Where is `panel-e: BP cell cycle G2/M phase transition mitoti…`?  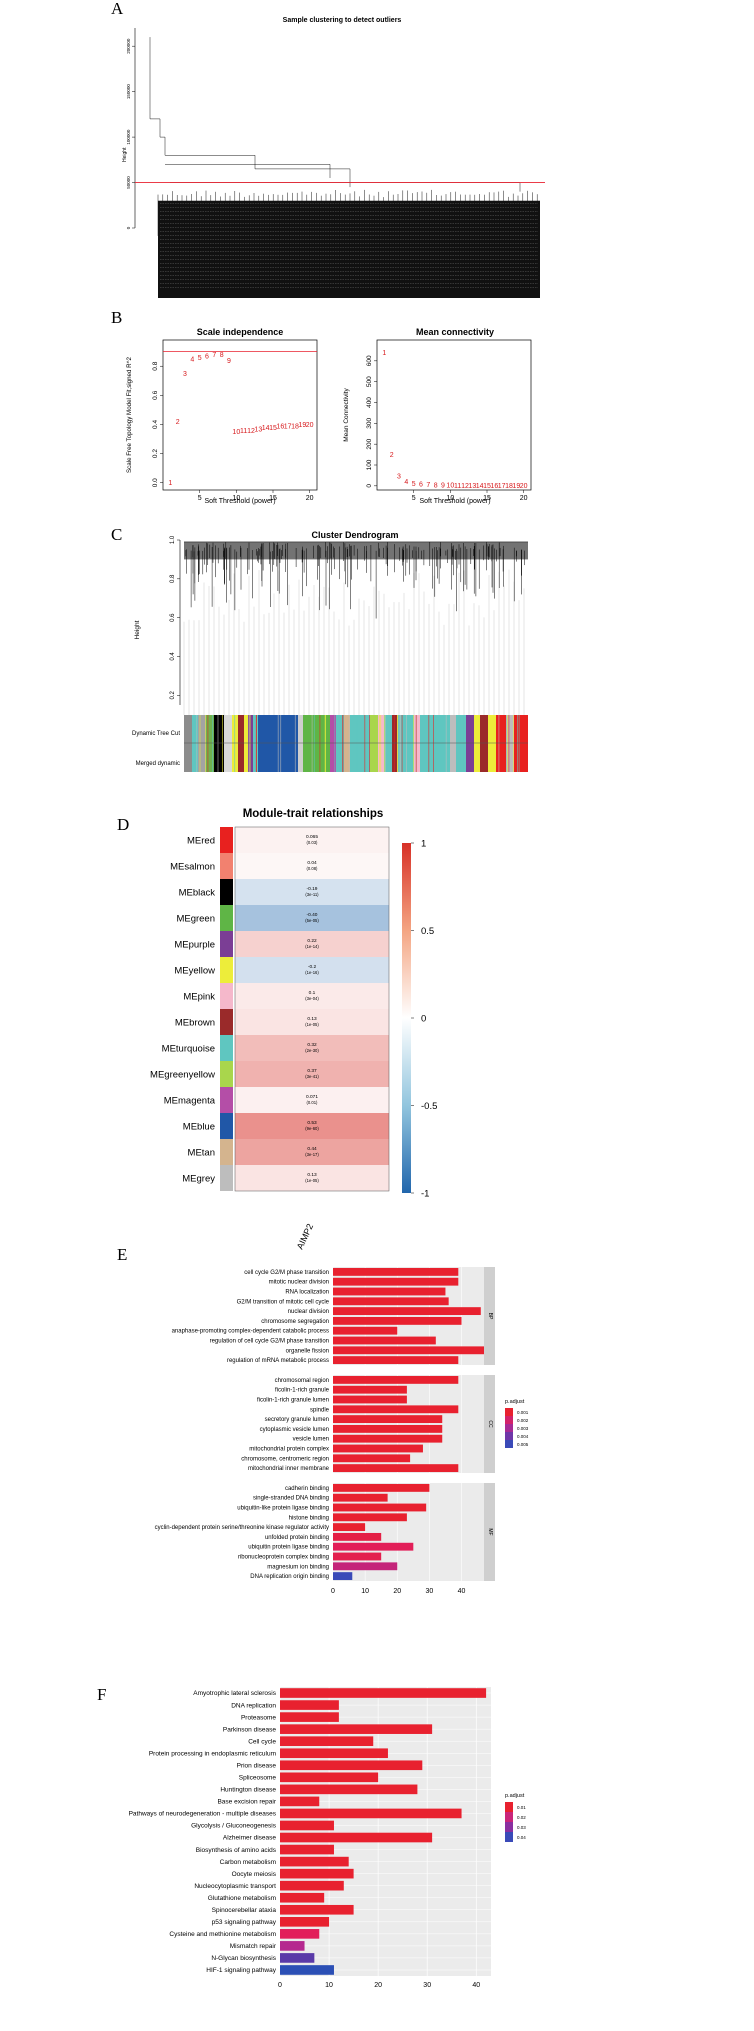 panel-e: BP cell cycle G2/M phase transition mitoti… is located at coordinates (342, 1431).